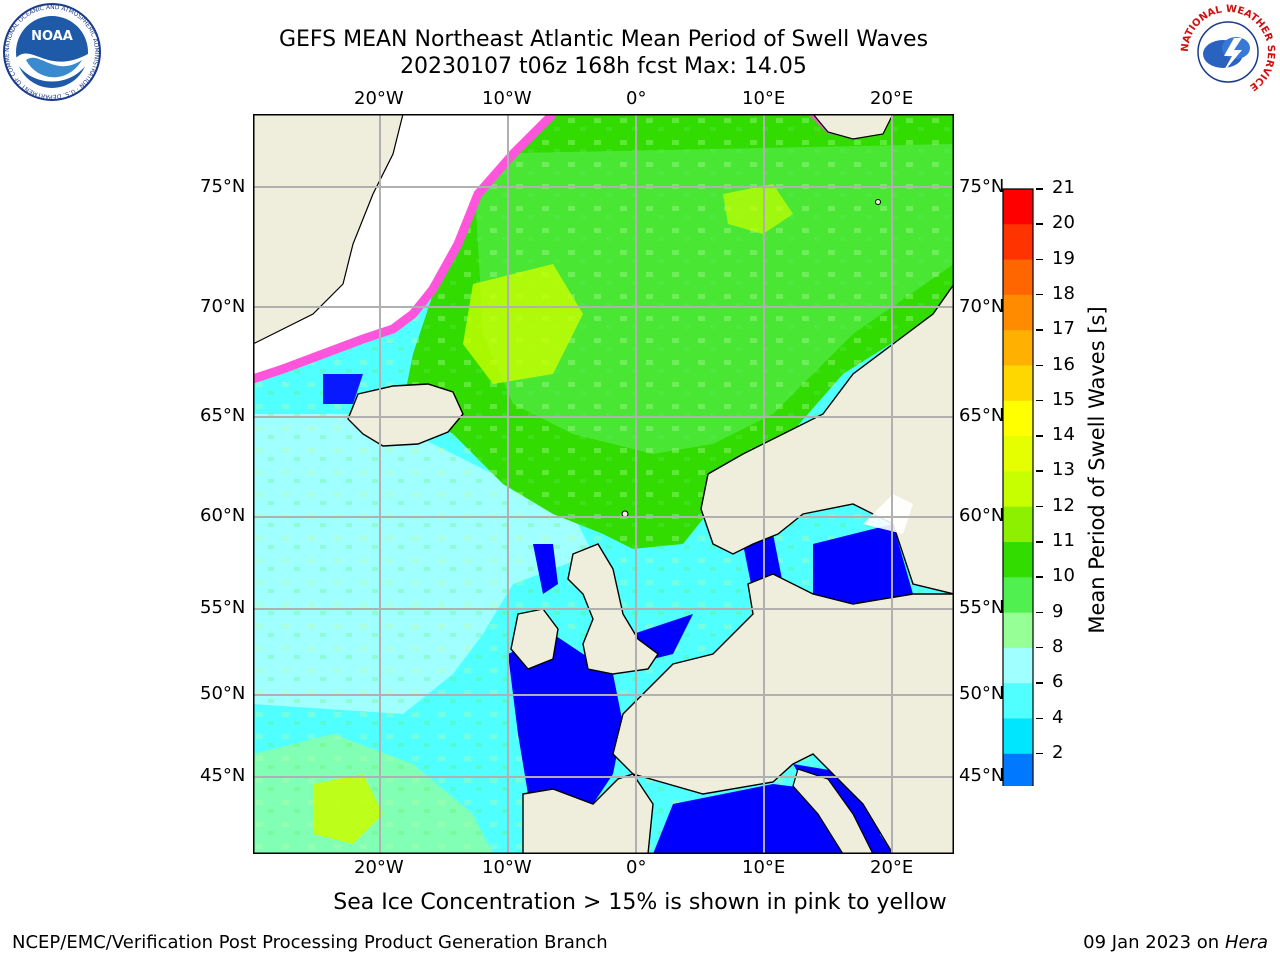  I want to click on colorbar-tick-label: 10, so click(1063, 576).